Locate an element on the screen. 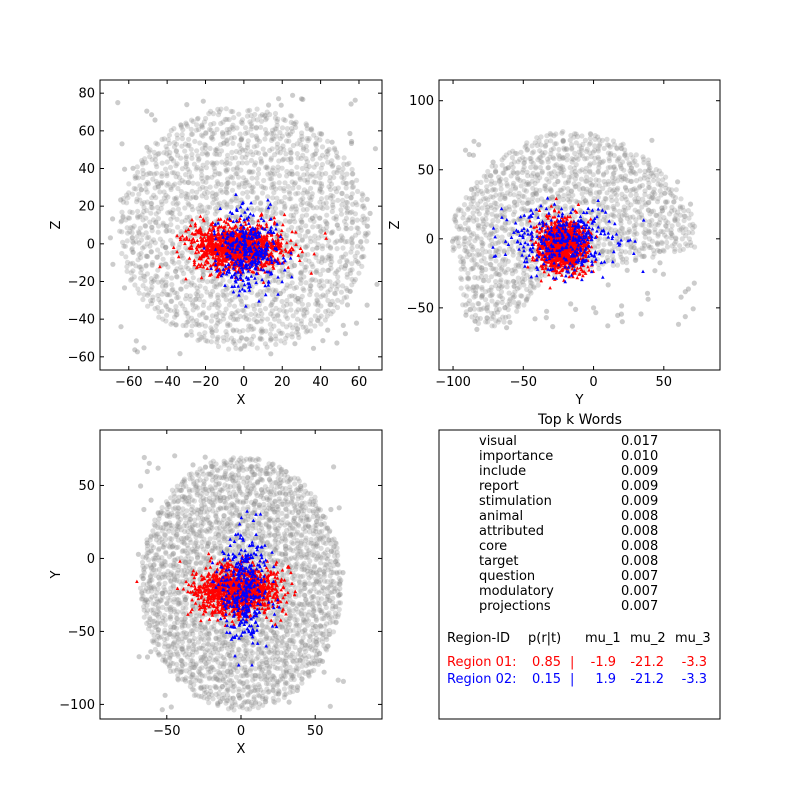  y-tick-label: −40 is located at coordinates (81, 320).